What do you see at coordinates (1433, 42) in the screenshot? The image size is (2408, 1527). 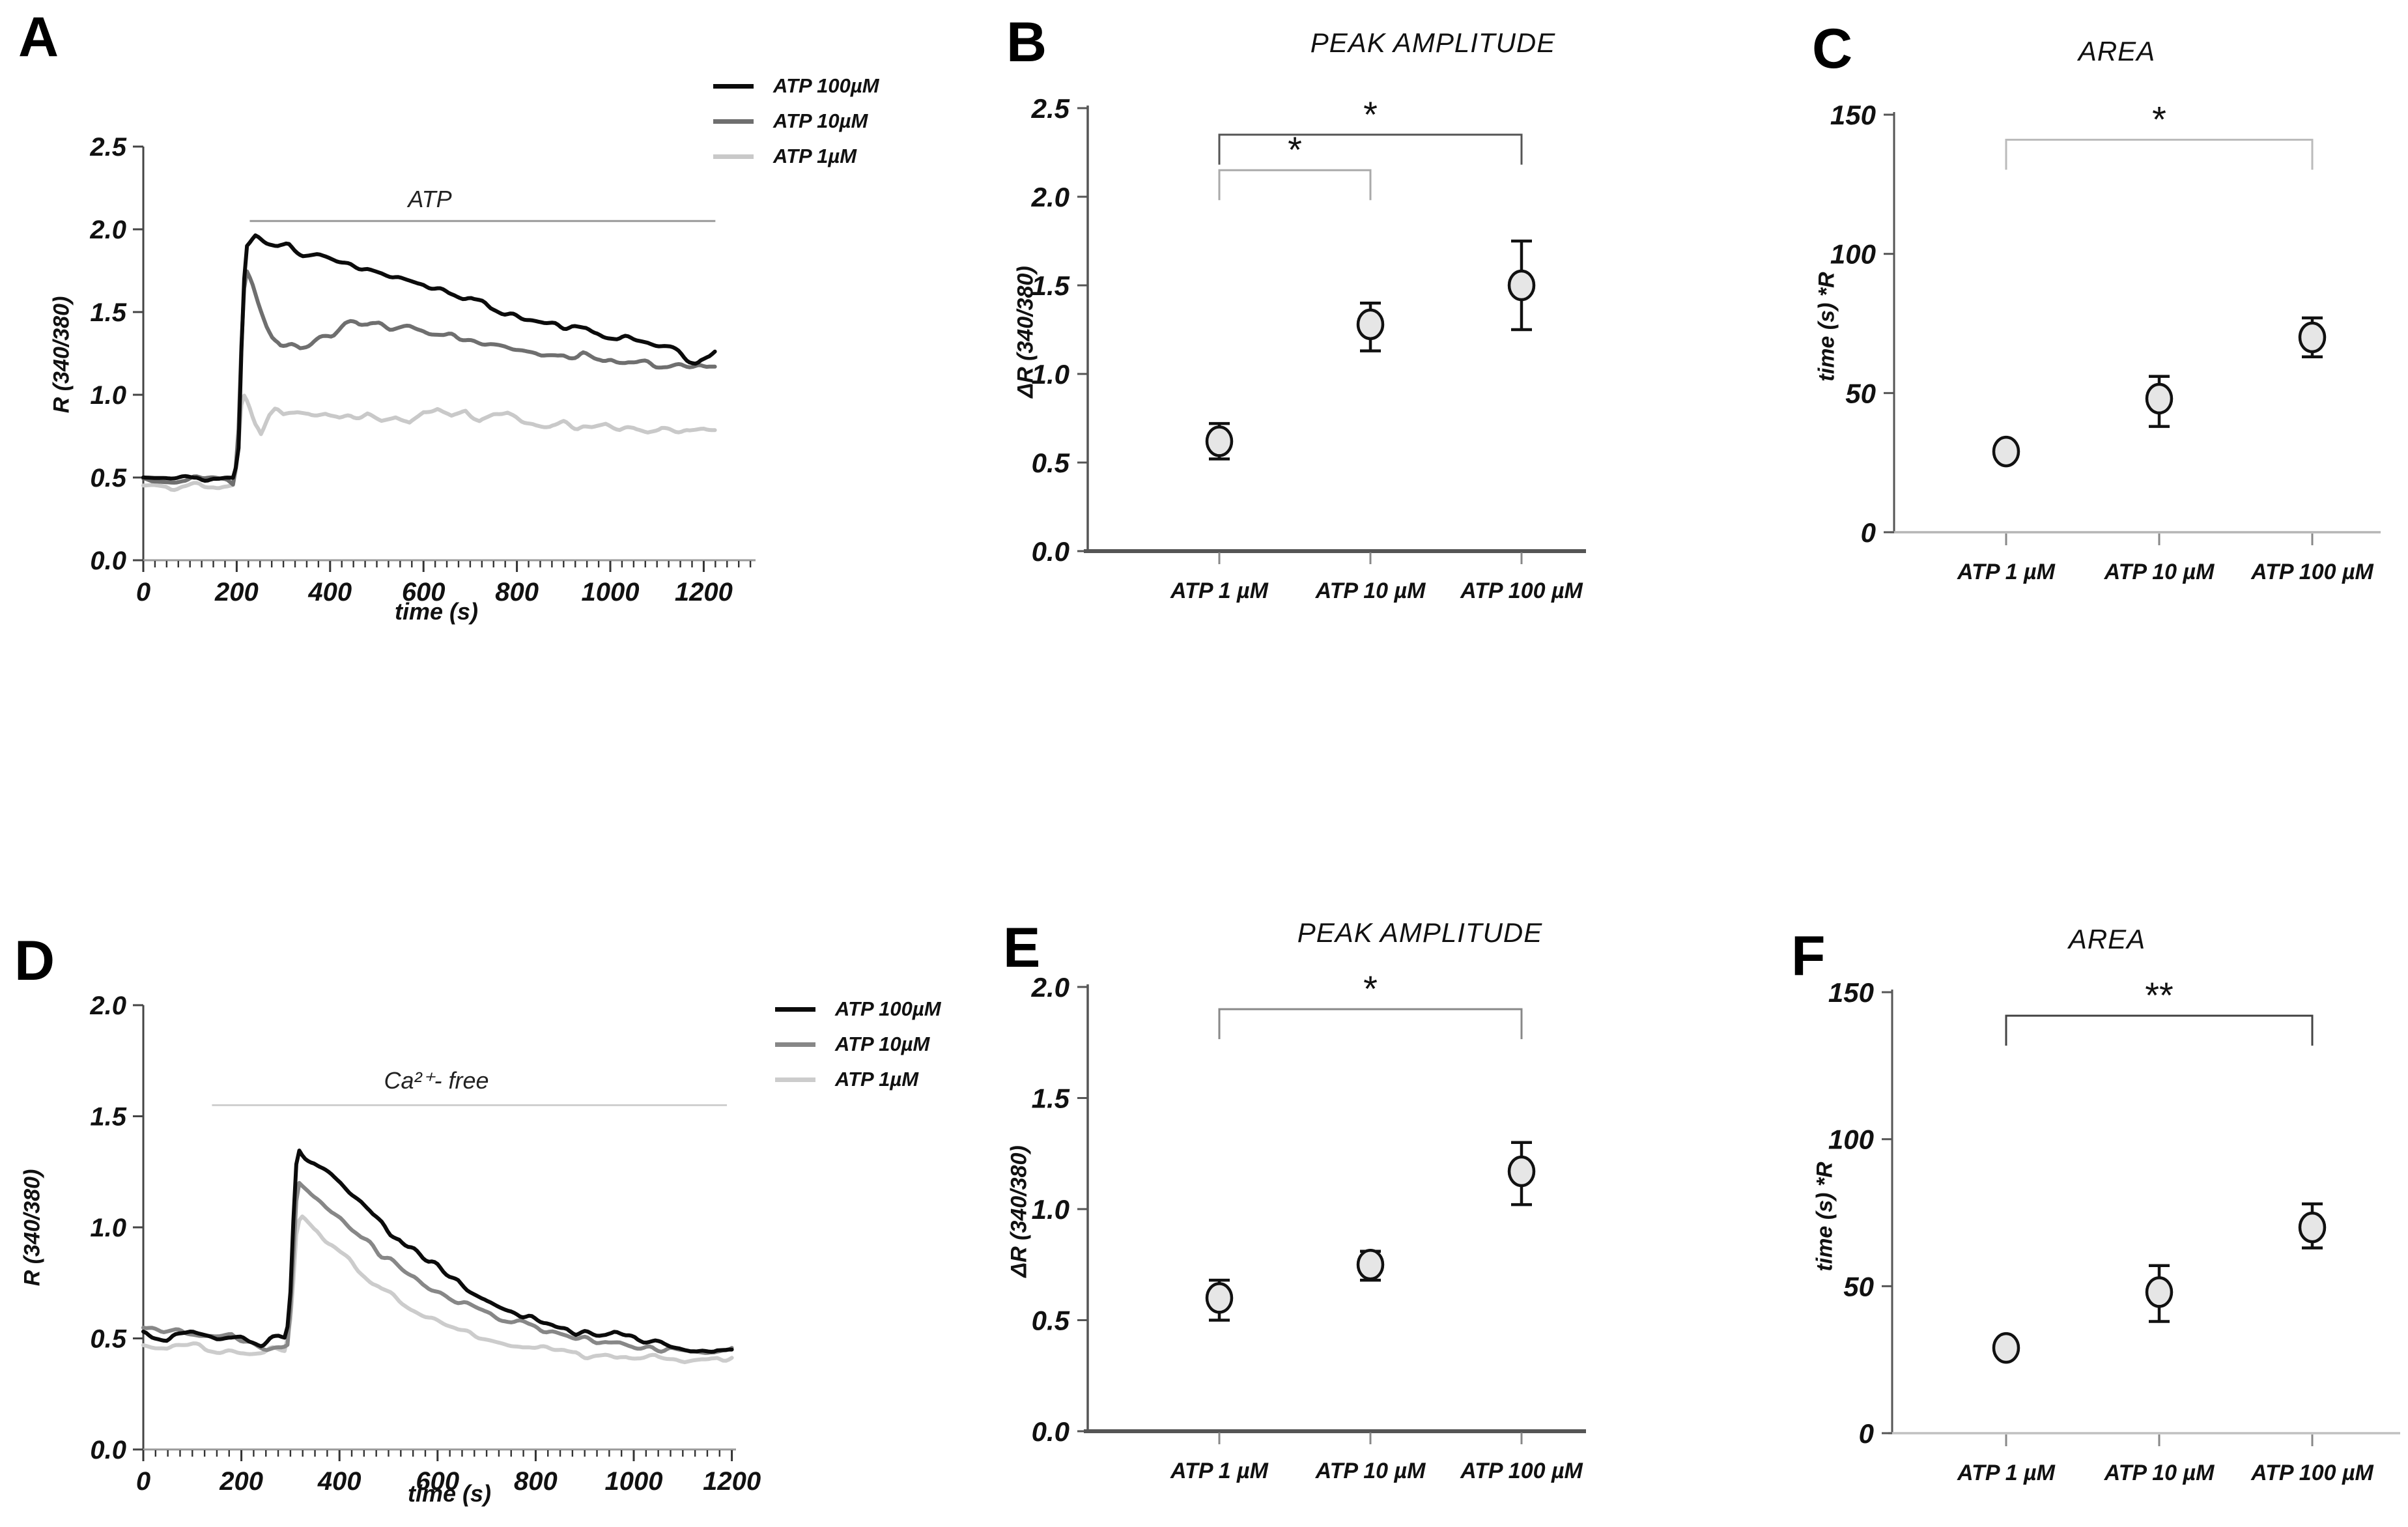 I see `panel-b-title: PEAK AMPLITUDE` at bounding box center [1433, 42].